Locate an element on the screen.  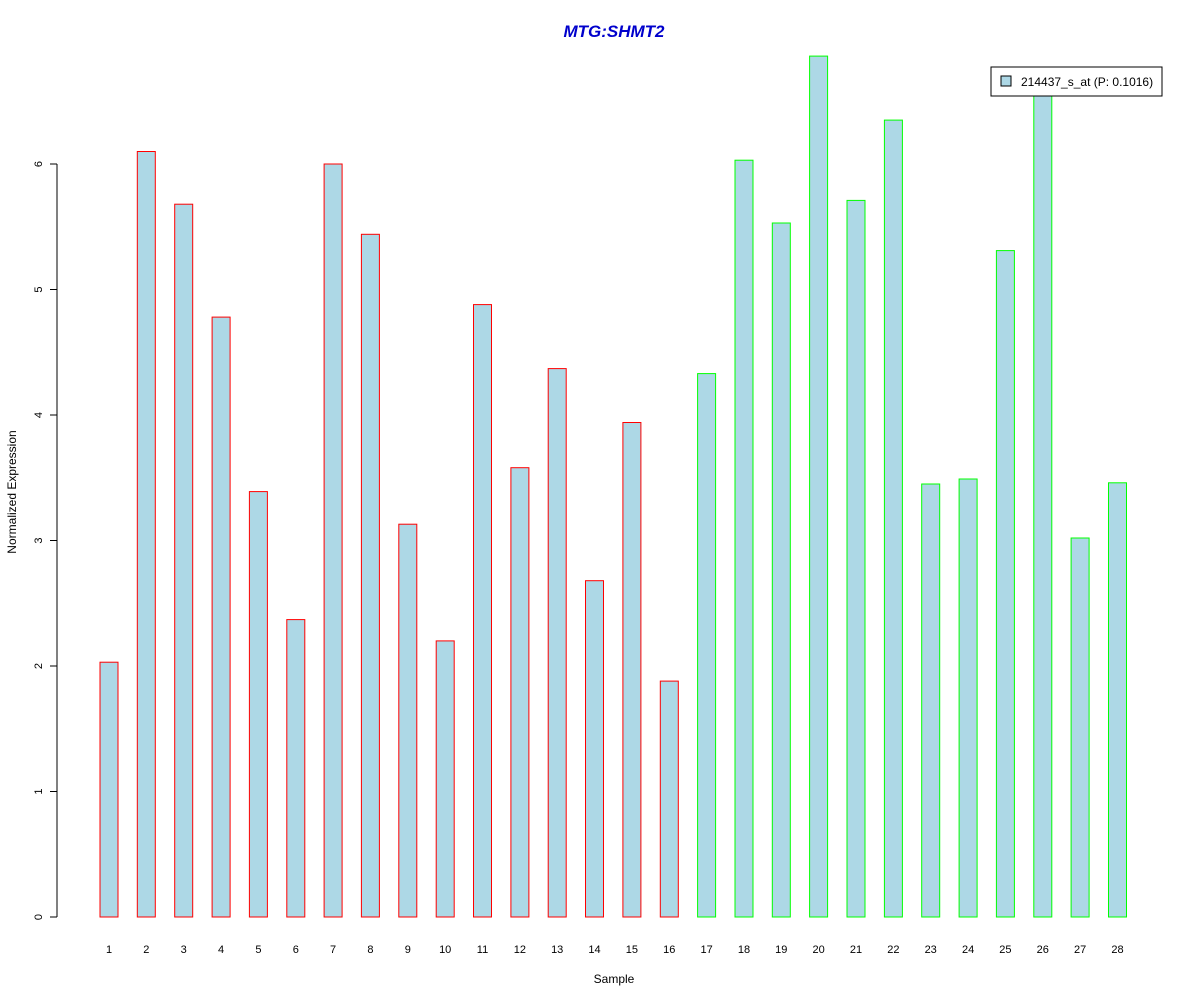
y-axis: 0 1 2 3 4 5 6 is located at coordinates (45, 540).